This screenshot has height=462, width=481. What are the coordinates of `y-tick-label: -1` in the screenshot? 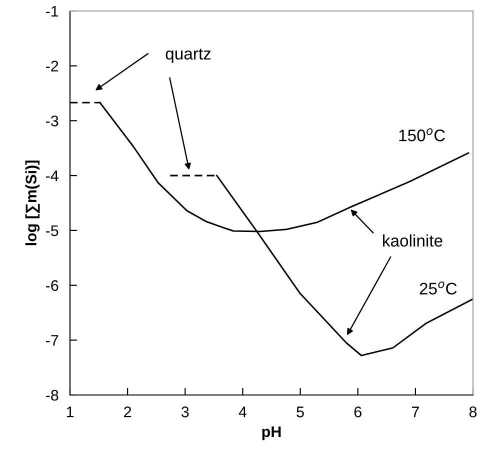 It's located at (52, 11).